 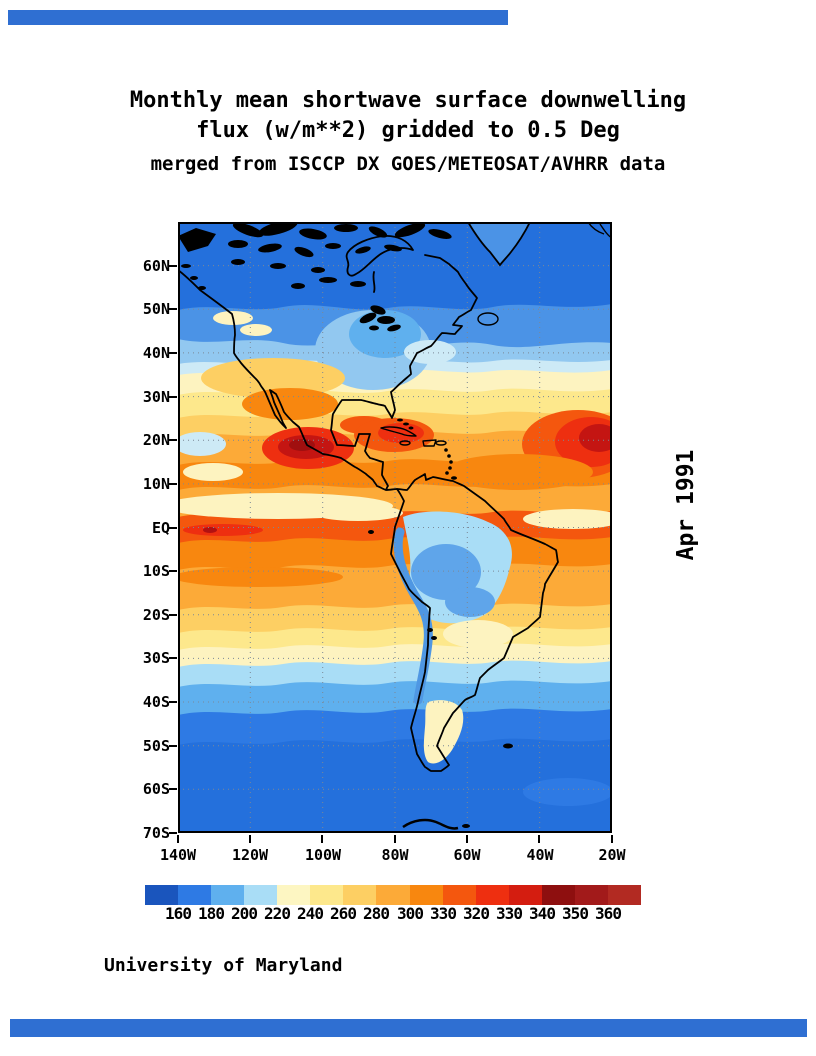 I want to click on newfoundland-outline, so click(x=488, y=319).